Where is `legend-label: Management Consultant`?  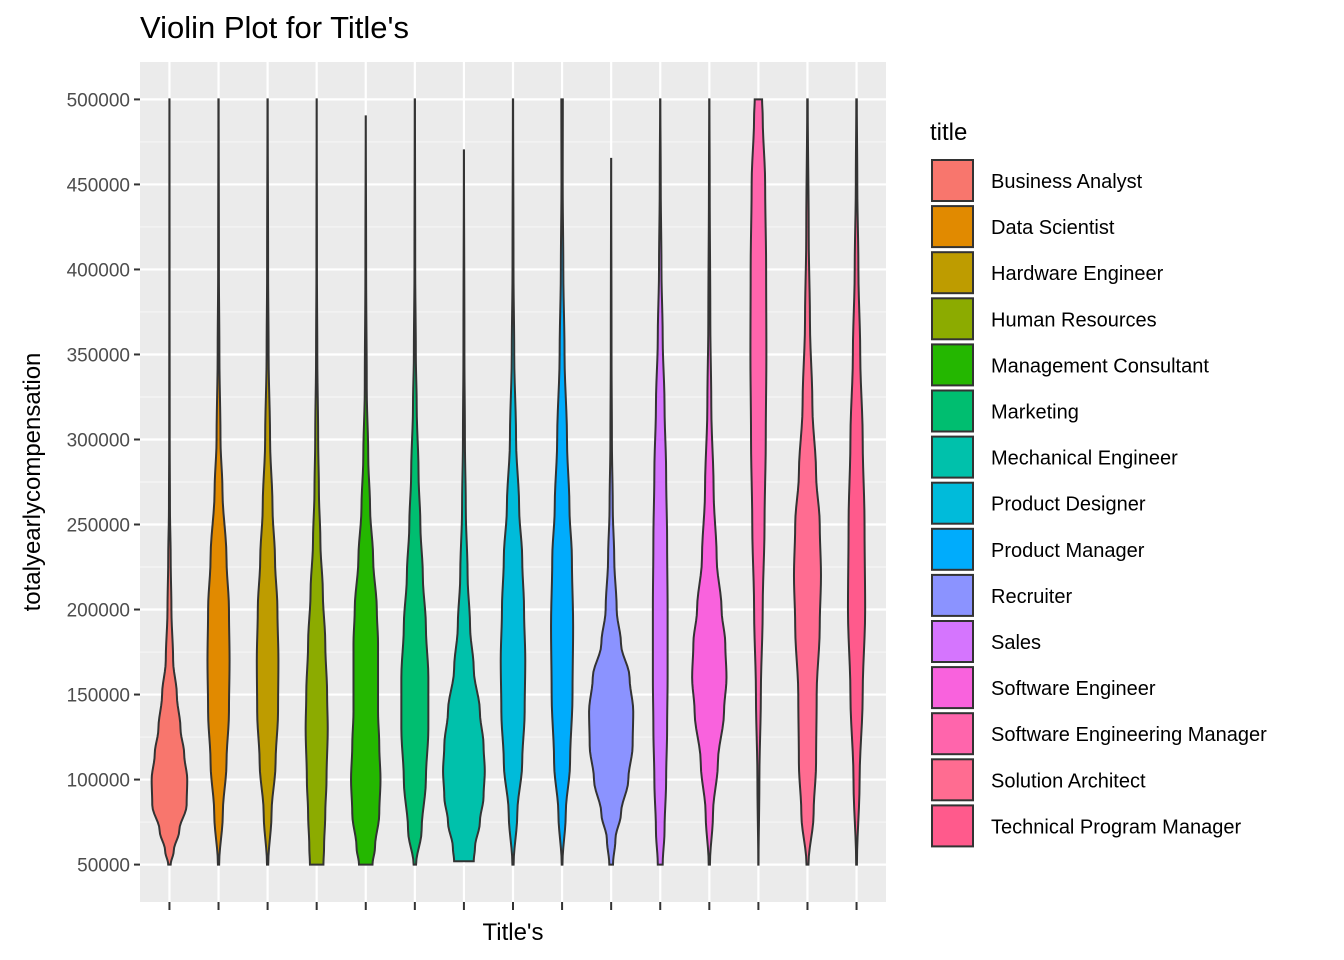
legend-label: Management Consultant is located at coordinates (1100, 366).